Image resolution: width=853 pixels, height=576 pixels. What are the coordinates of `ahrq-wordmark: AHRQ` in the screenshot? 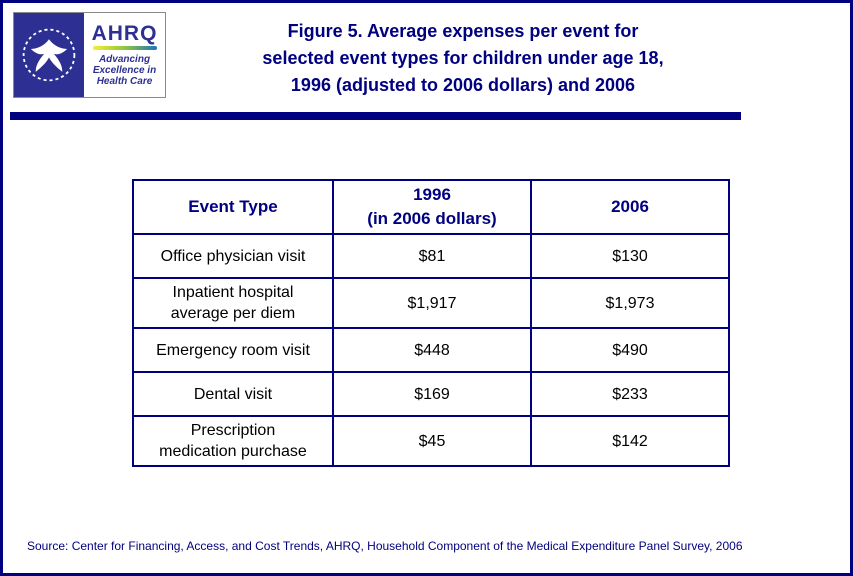 It's located at (124, 33).